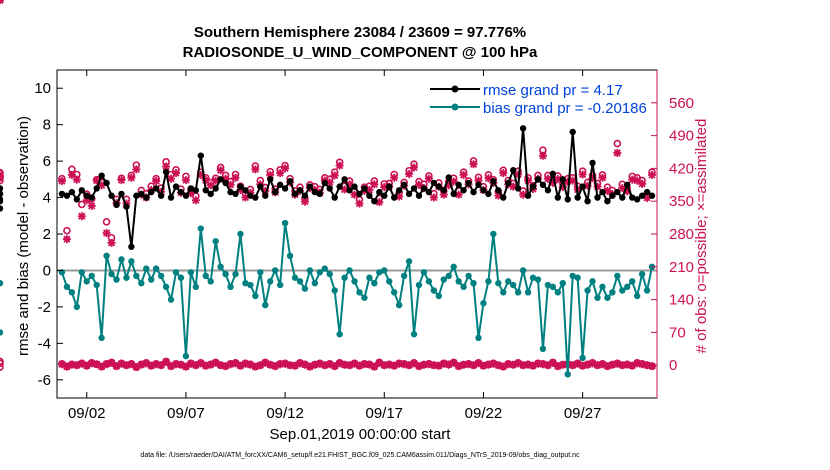  I want to click on y2-tick-label: 70, so click(677, 332).